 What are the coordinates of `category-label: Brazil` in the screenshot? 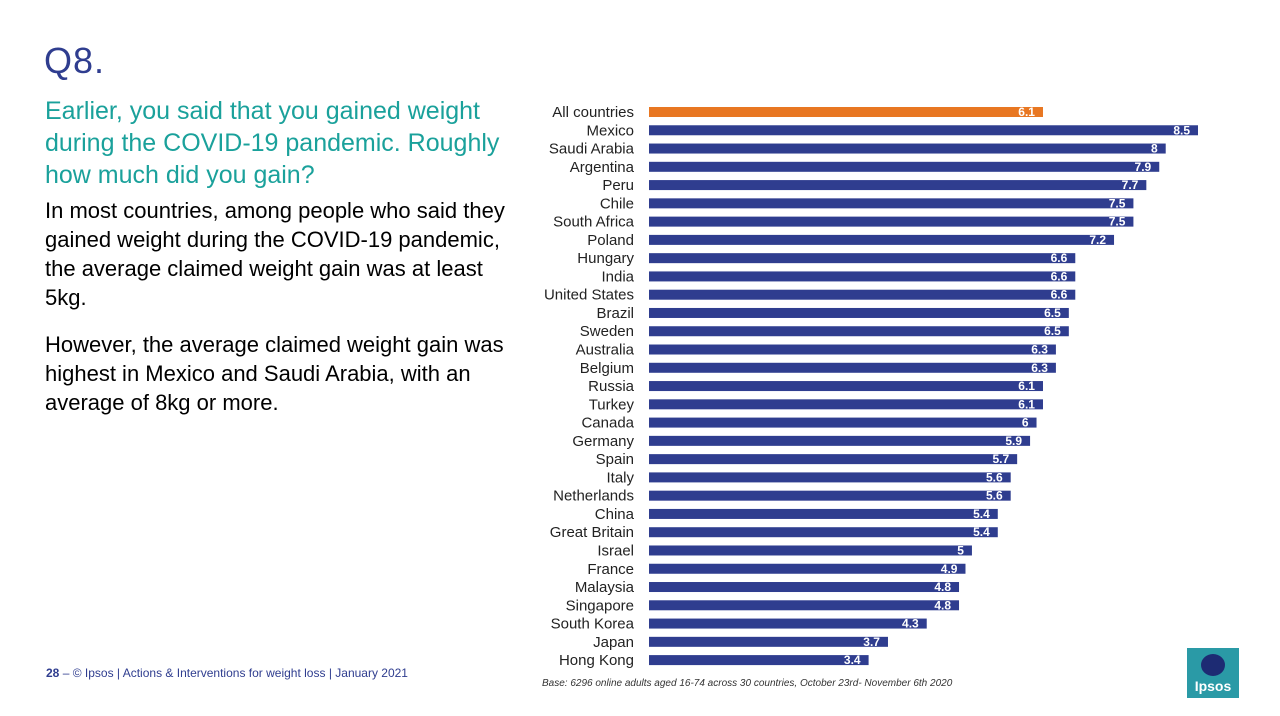 It's located at (615, 313).